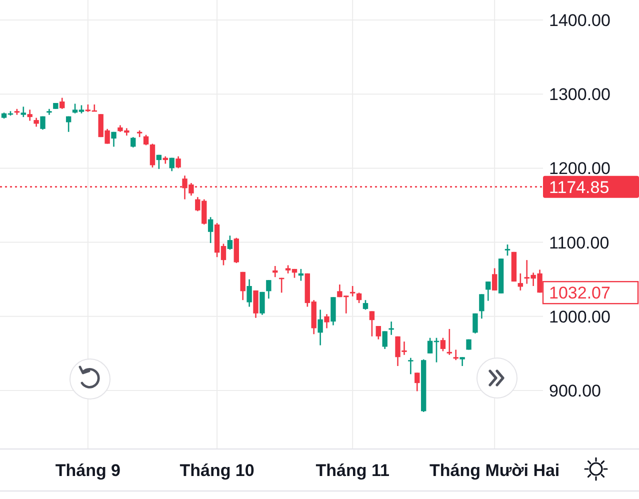 The width and height of the screenshot is (639, 499). What do you see at coordinates (579, 242) in the screenshot?
I see `y-tick-label: 1100.00` at bounding box center [579, 242].